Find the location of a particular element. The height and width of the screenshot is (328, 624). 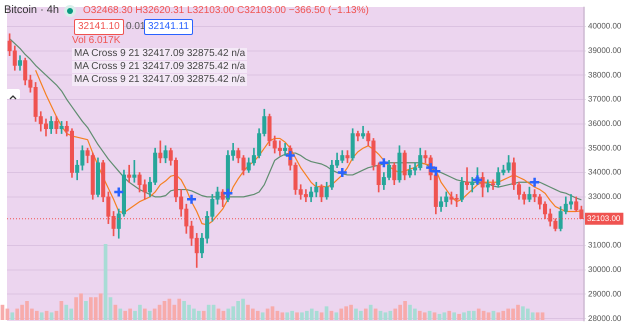

annotation: Vol 6.017K is located at coordinates (96, 41).